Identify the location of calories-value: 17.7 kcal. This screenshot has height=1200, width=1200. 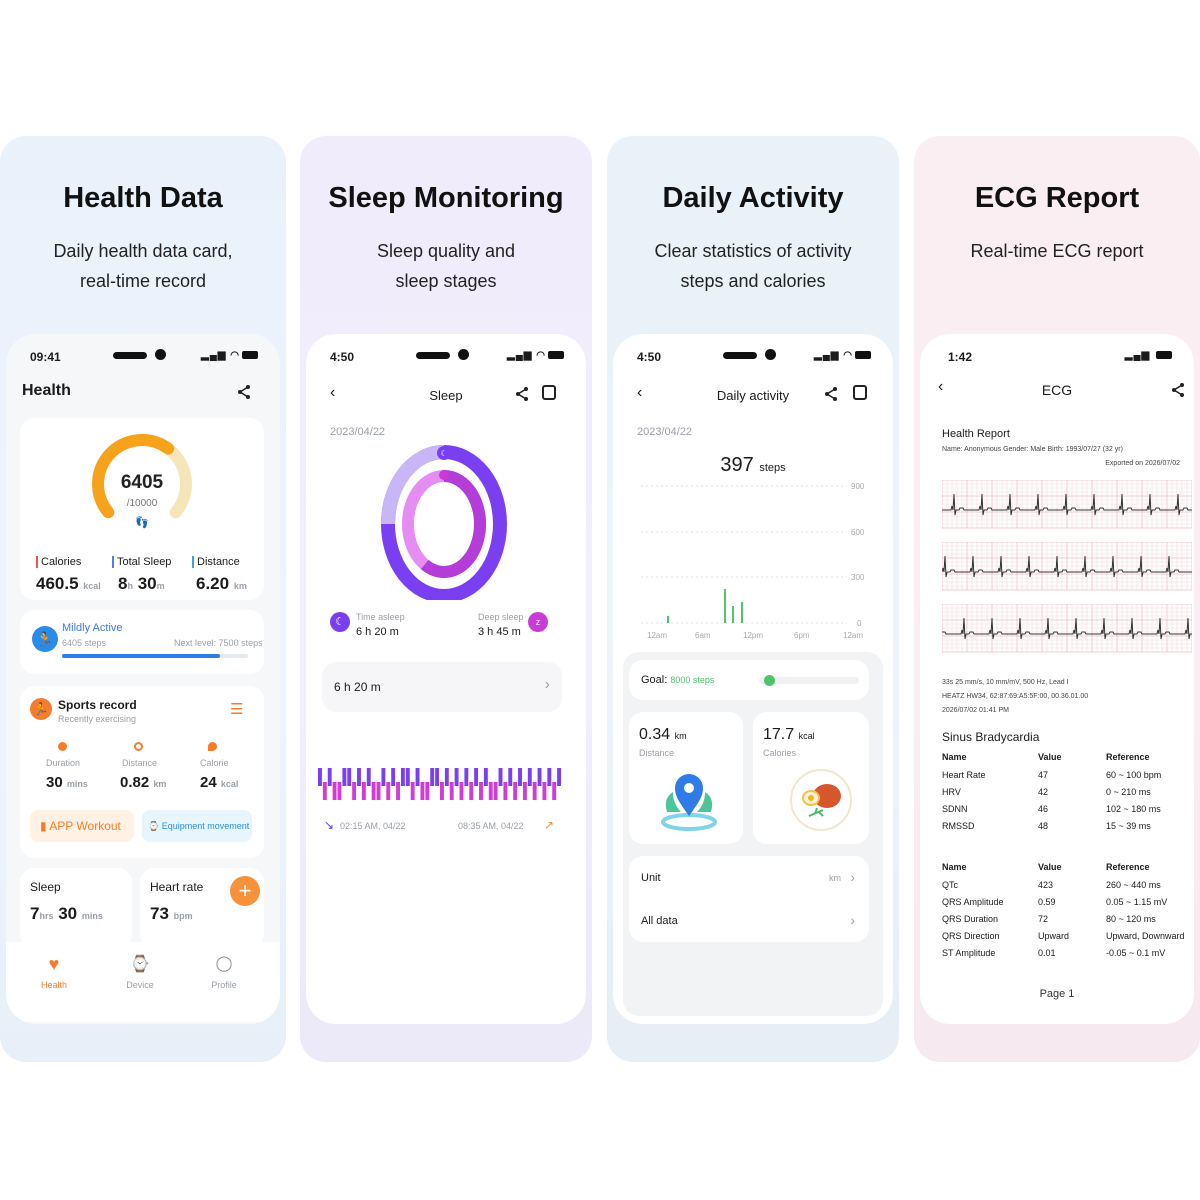
(789, 734).